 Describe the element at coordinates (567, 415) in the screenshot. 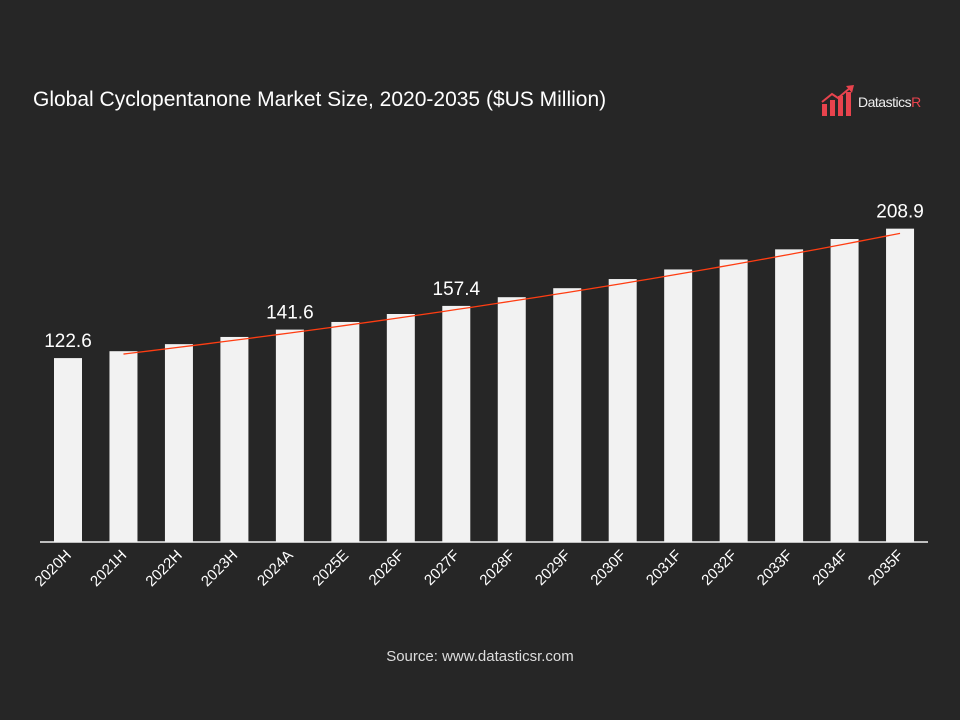

I see `bar-2029F` at that location.